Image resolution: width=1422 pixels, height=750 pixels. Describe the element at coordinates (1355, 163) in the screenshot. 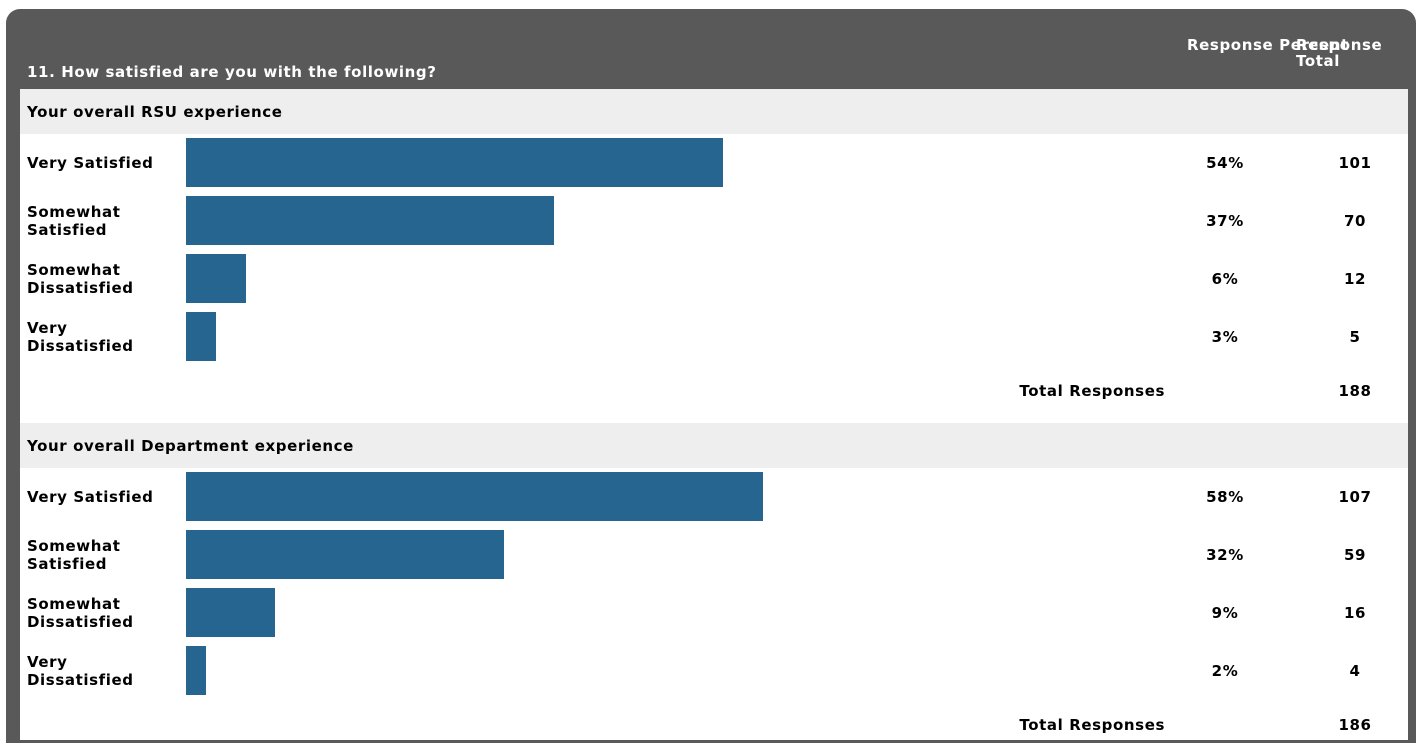

I see `response-count: 101` at that location.